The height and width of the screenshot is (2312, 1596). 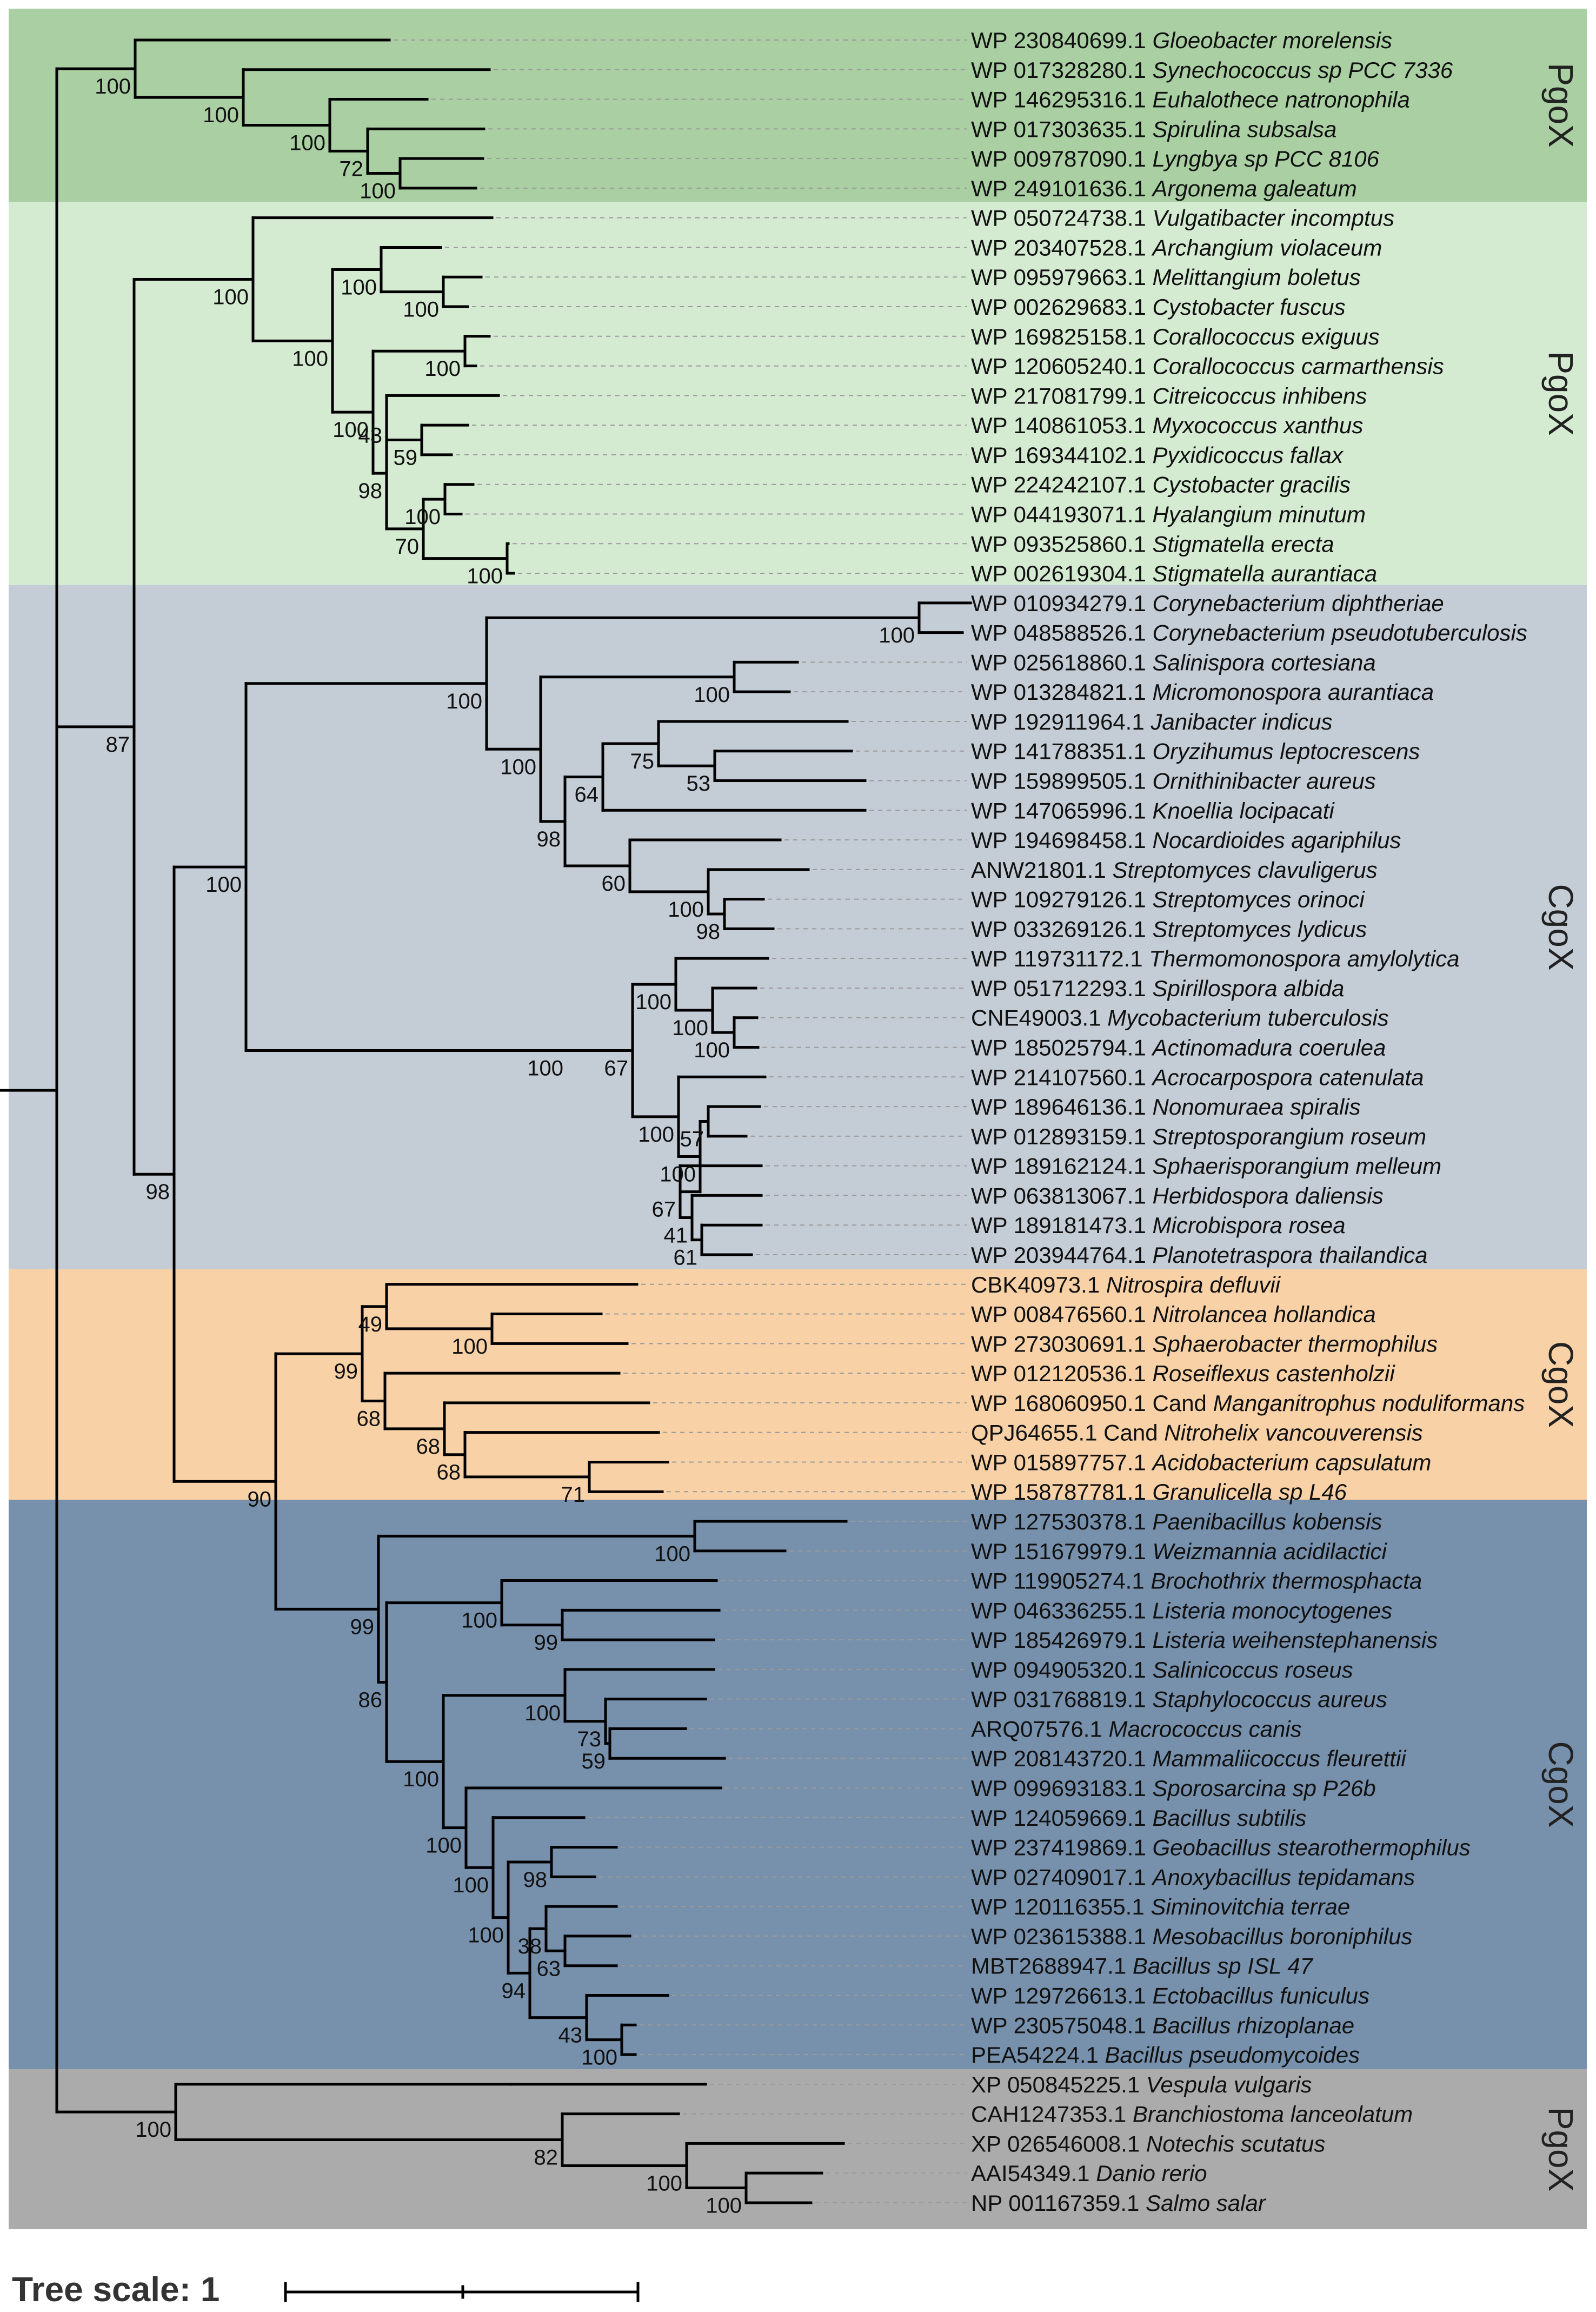 What do you see at coordinates (1181, 1610) in the screenshot?
I see `leaf-label: WP 046336255.1 Listeria monocytogenes` at bounding box center [1181, 1610].